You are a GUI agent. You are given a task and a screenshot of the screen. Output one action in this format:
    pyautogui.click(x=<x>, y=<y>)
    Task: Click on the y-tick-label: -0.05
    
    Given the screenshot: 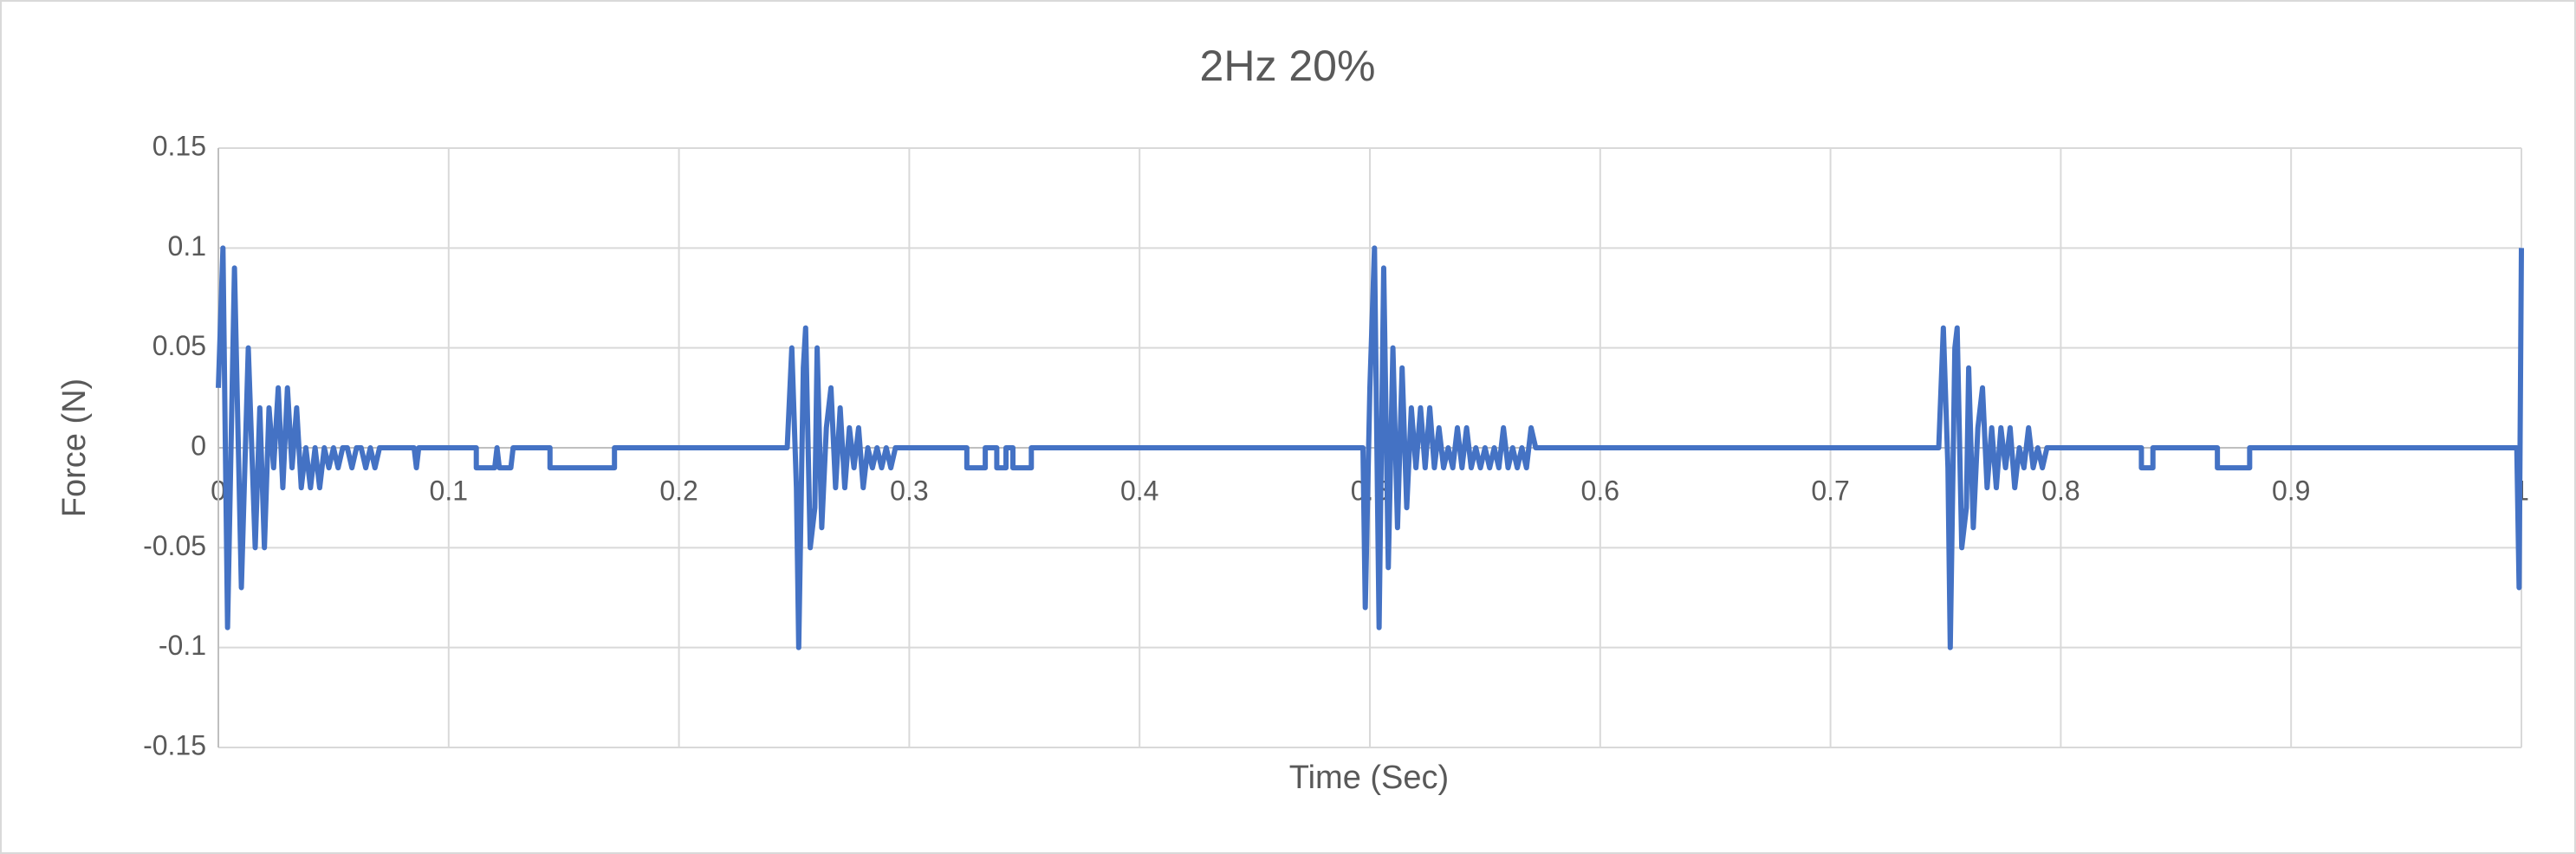 What is the action you would take?
    pyautogui.click(x=174, y=545)
    